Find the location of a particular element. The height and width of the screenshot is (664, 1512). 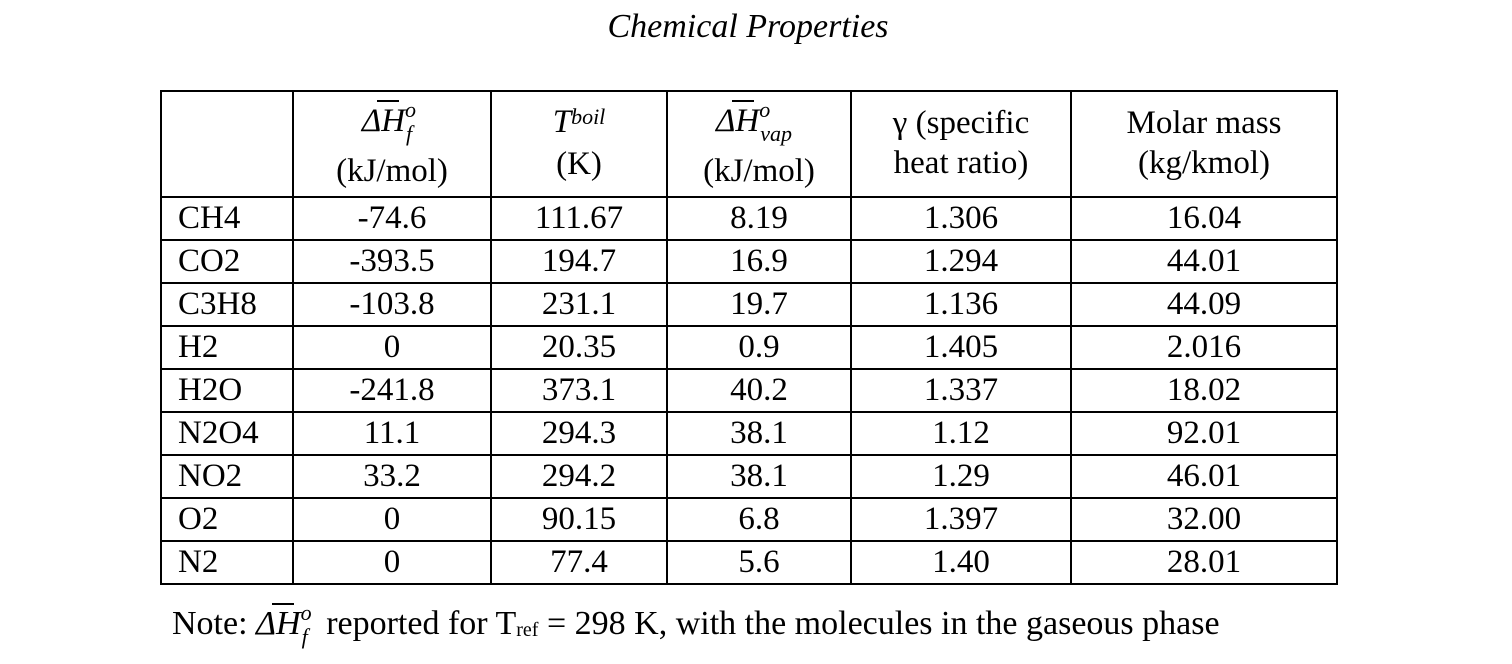

cell-species: C3H8 is located at coordinates (227, 304).